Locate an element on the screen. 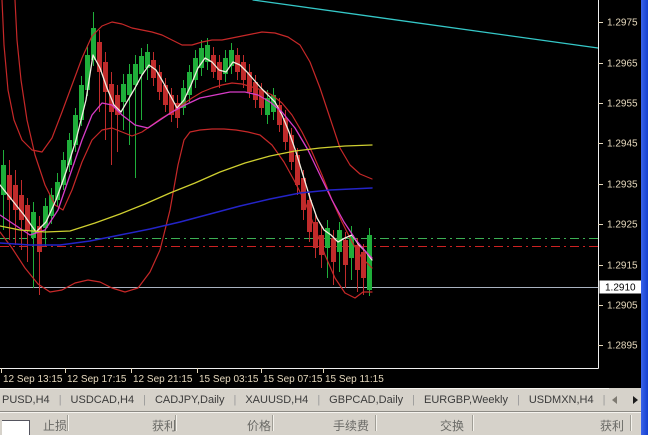 The width and height of the screenshot is (648, 435). current-price-tag is located at coordinates (620, 287).